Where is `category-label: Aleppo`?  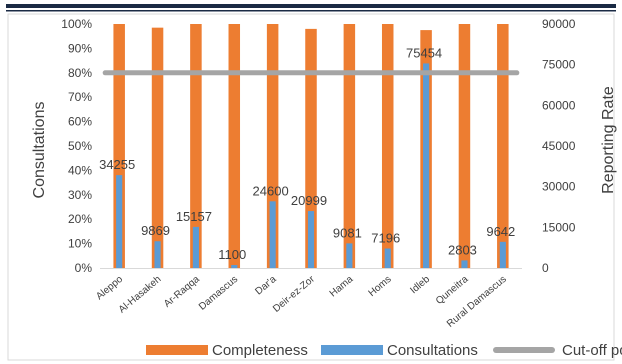
category-label: Aleppo is located at coordinates (109, 288).